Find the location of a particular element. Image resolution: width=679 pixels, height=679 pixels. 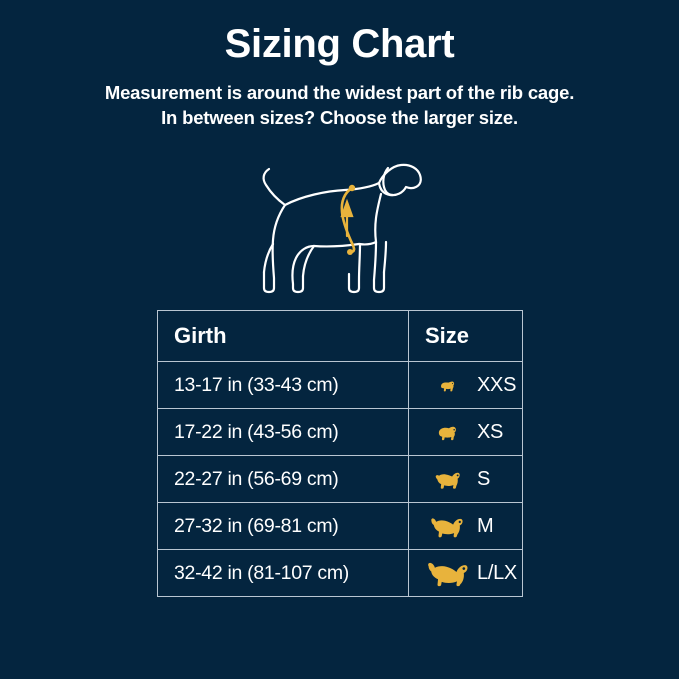

table-row: 13-17 in (33-43 cm) XXS is located at coordinates (340, 385).